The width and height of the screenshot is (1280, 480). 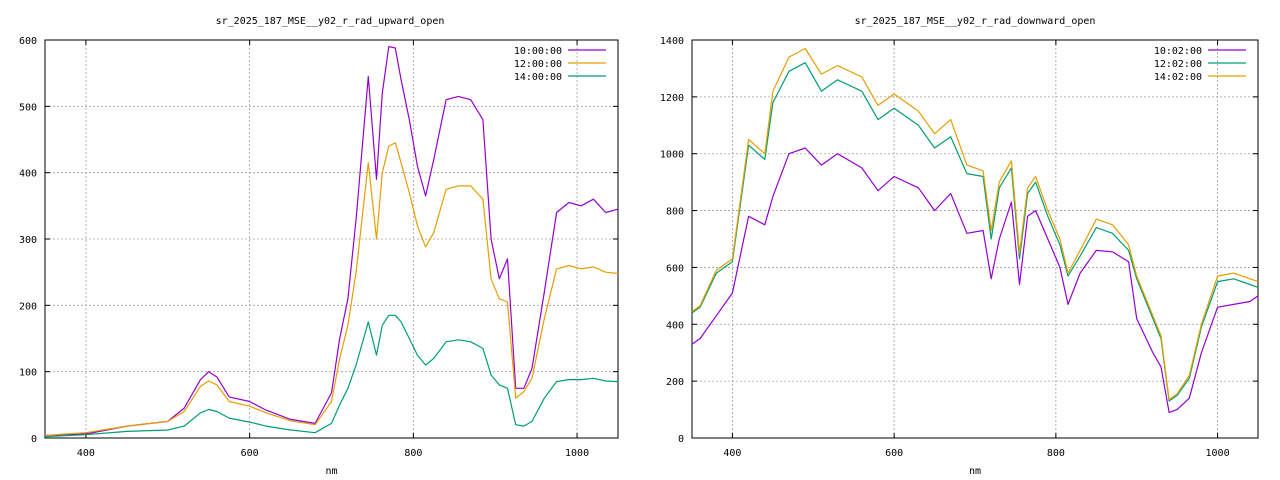 I want to click on y-tick-label: 1000, so click(x=672, y=155).